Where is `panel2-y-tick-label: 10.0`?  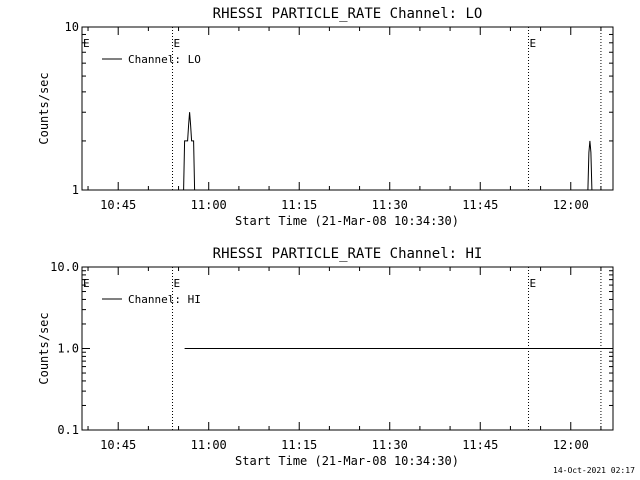 panel2-y-tick-label: 10.0 is located at coordinates (64, 267).